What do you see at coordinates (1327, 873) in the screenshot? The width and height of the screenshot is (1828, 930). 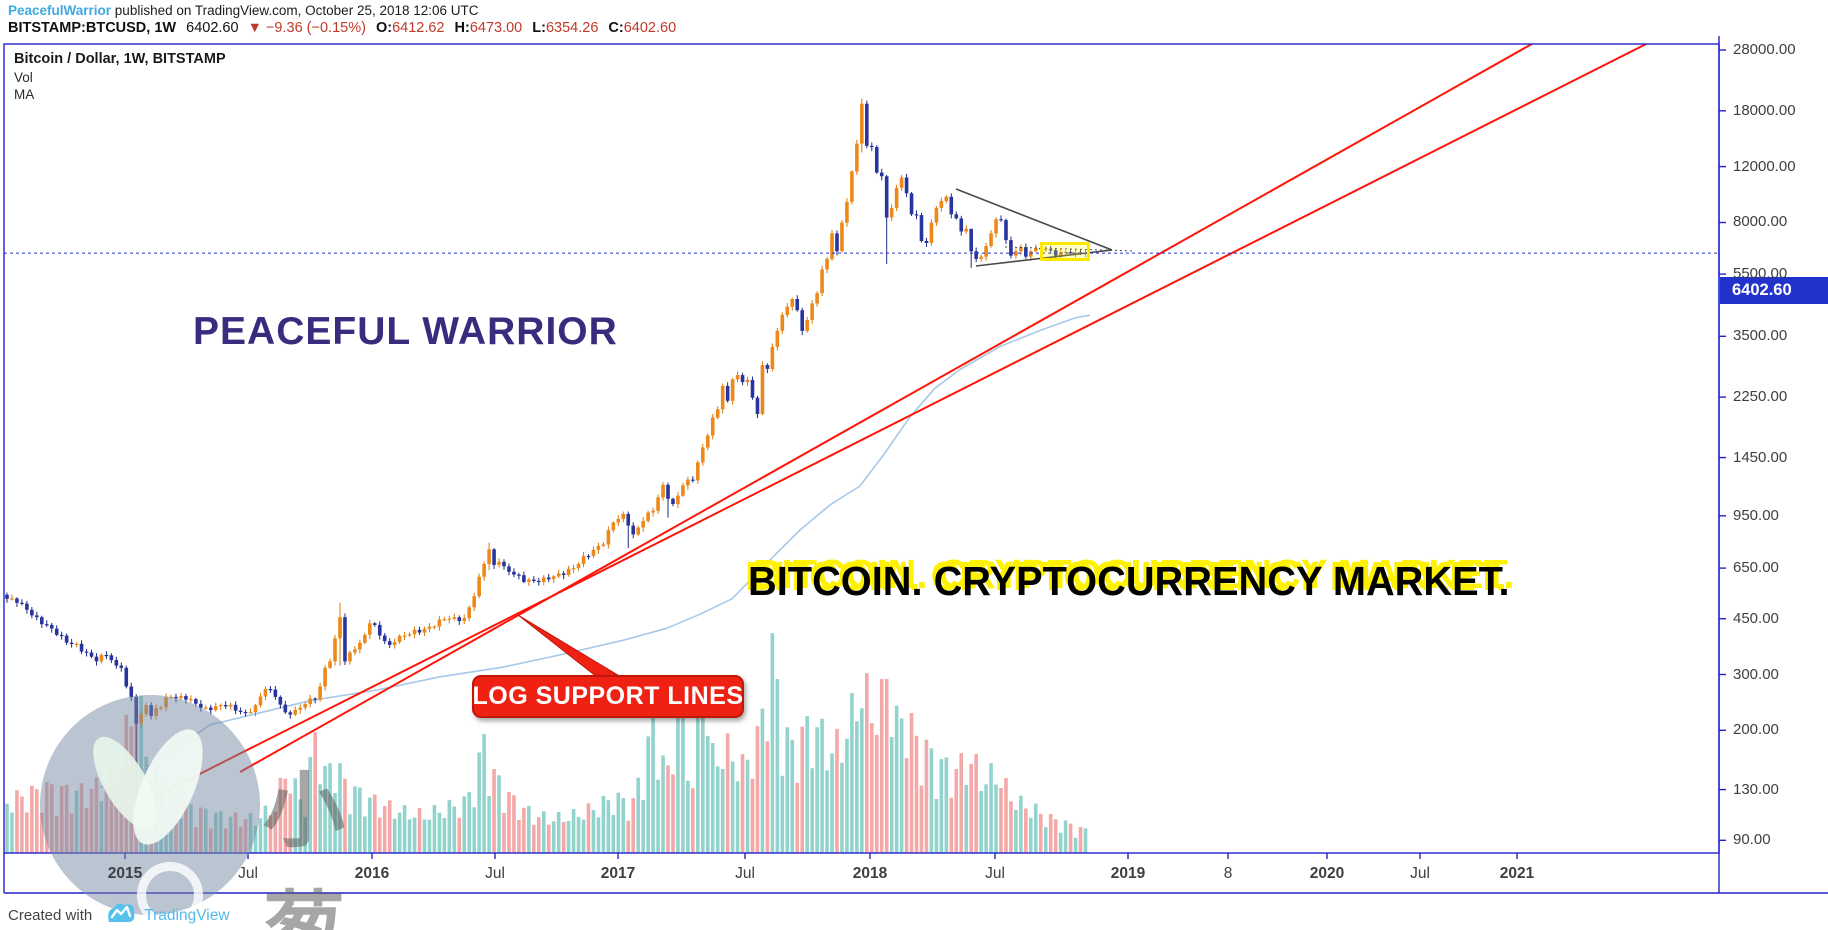 I see `time-axis-label: 2020` at bounding box center [1327, 873].